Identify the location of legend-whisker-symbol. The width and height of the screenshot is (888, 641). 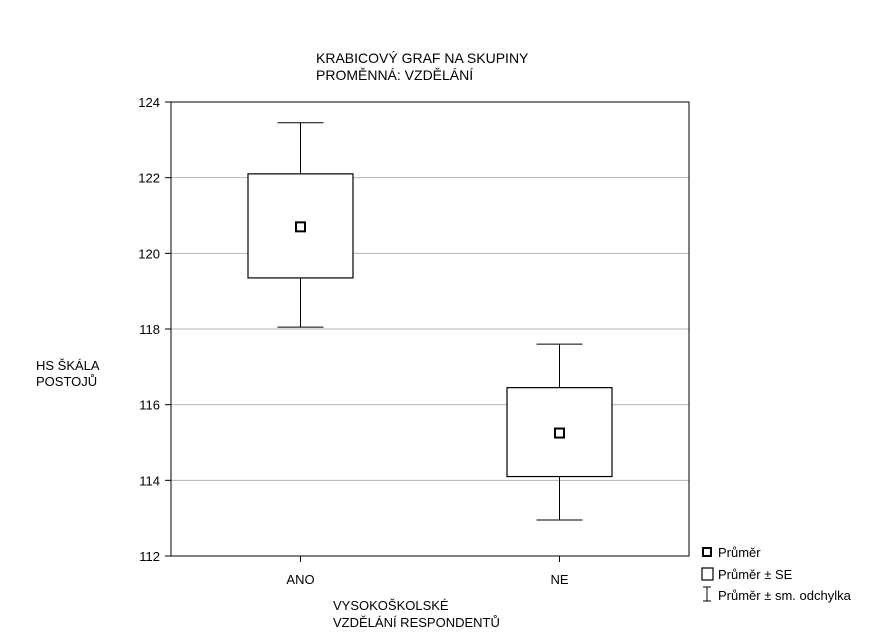
(707, 594).